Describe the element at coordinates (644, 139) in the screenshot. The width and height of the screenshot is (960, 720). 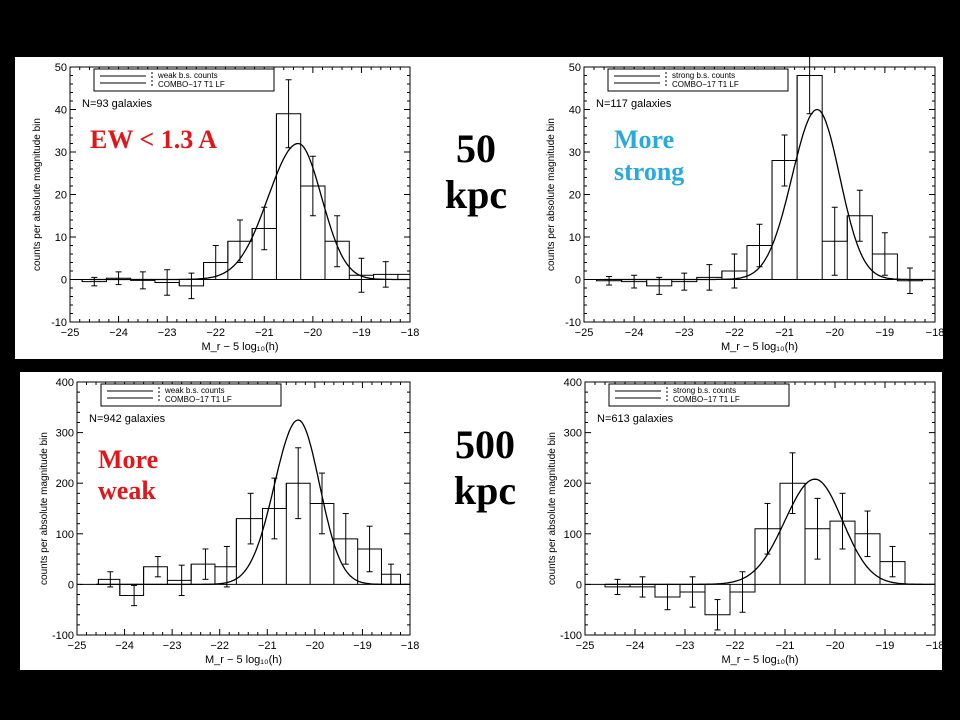
I see `more-strong-line1: More` at that location.